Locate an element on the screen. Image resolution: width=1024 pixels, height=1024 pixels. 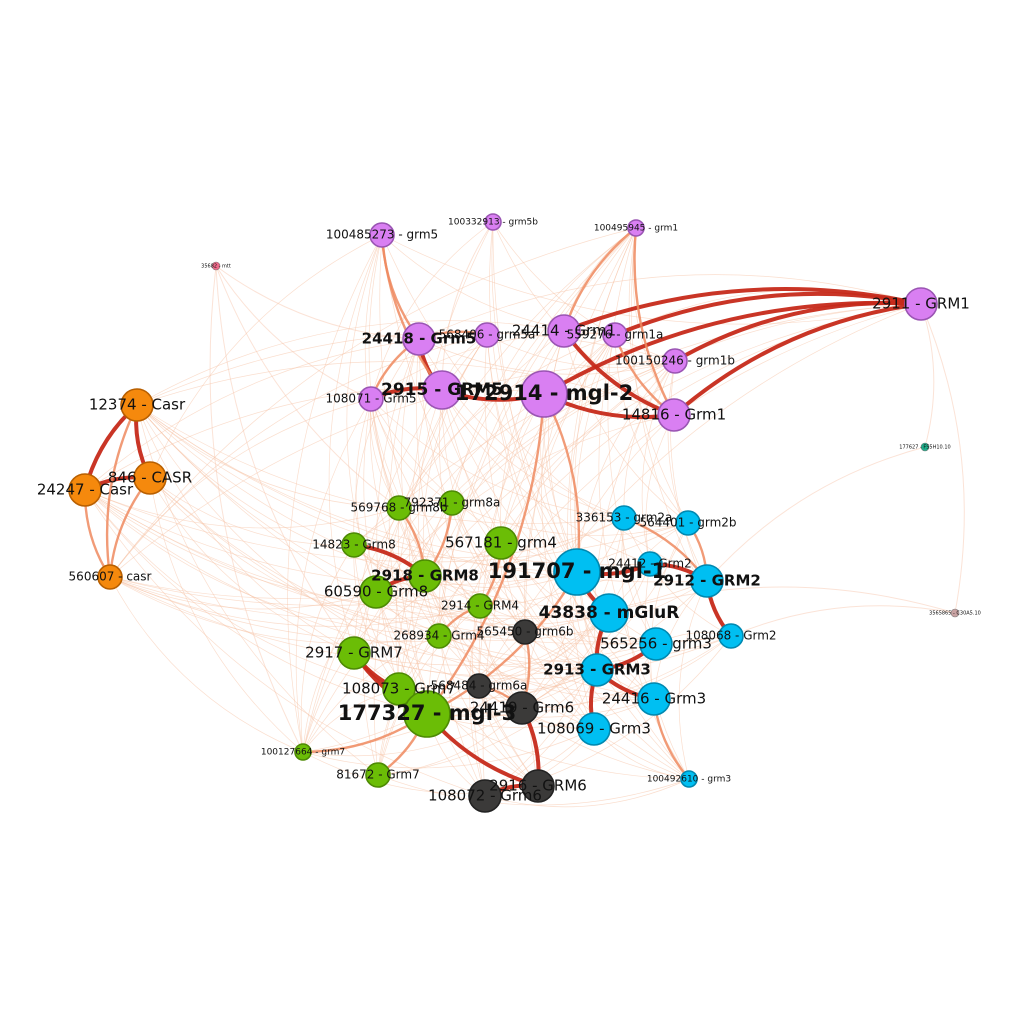
node-label-559276: 559276 - grm1a is located at coordinates (615, 335).